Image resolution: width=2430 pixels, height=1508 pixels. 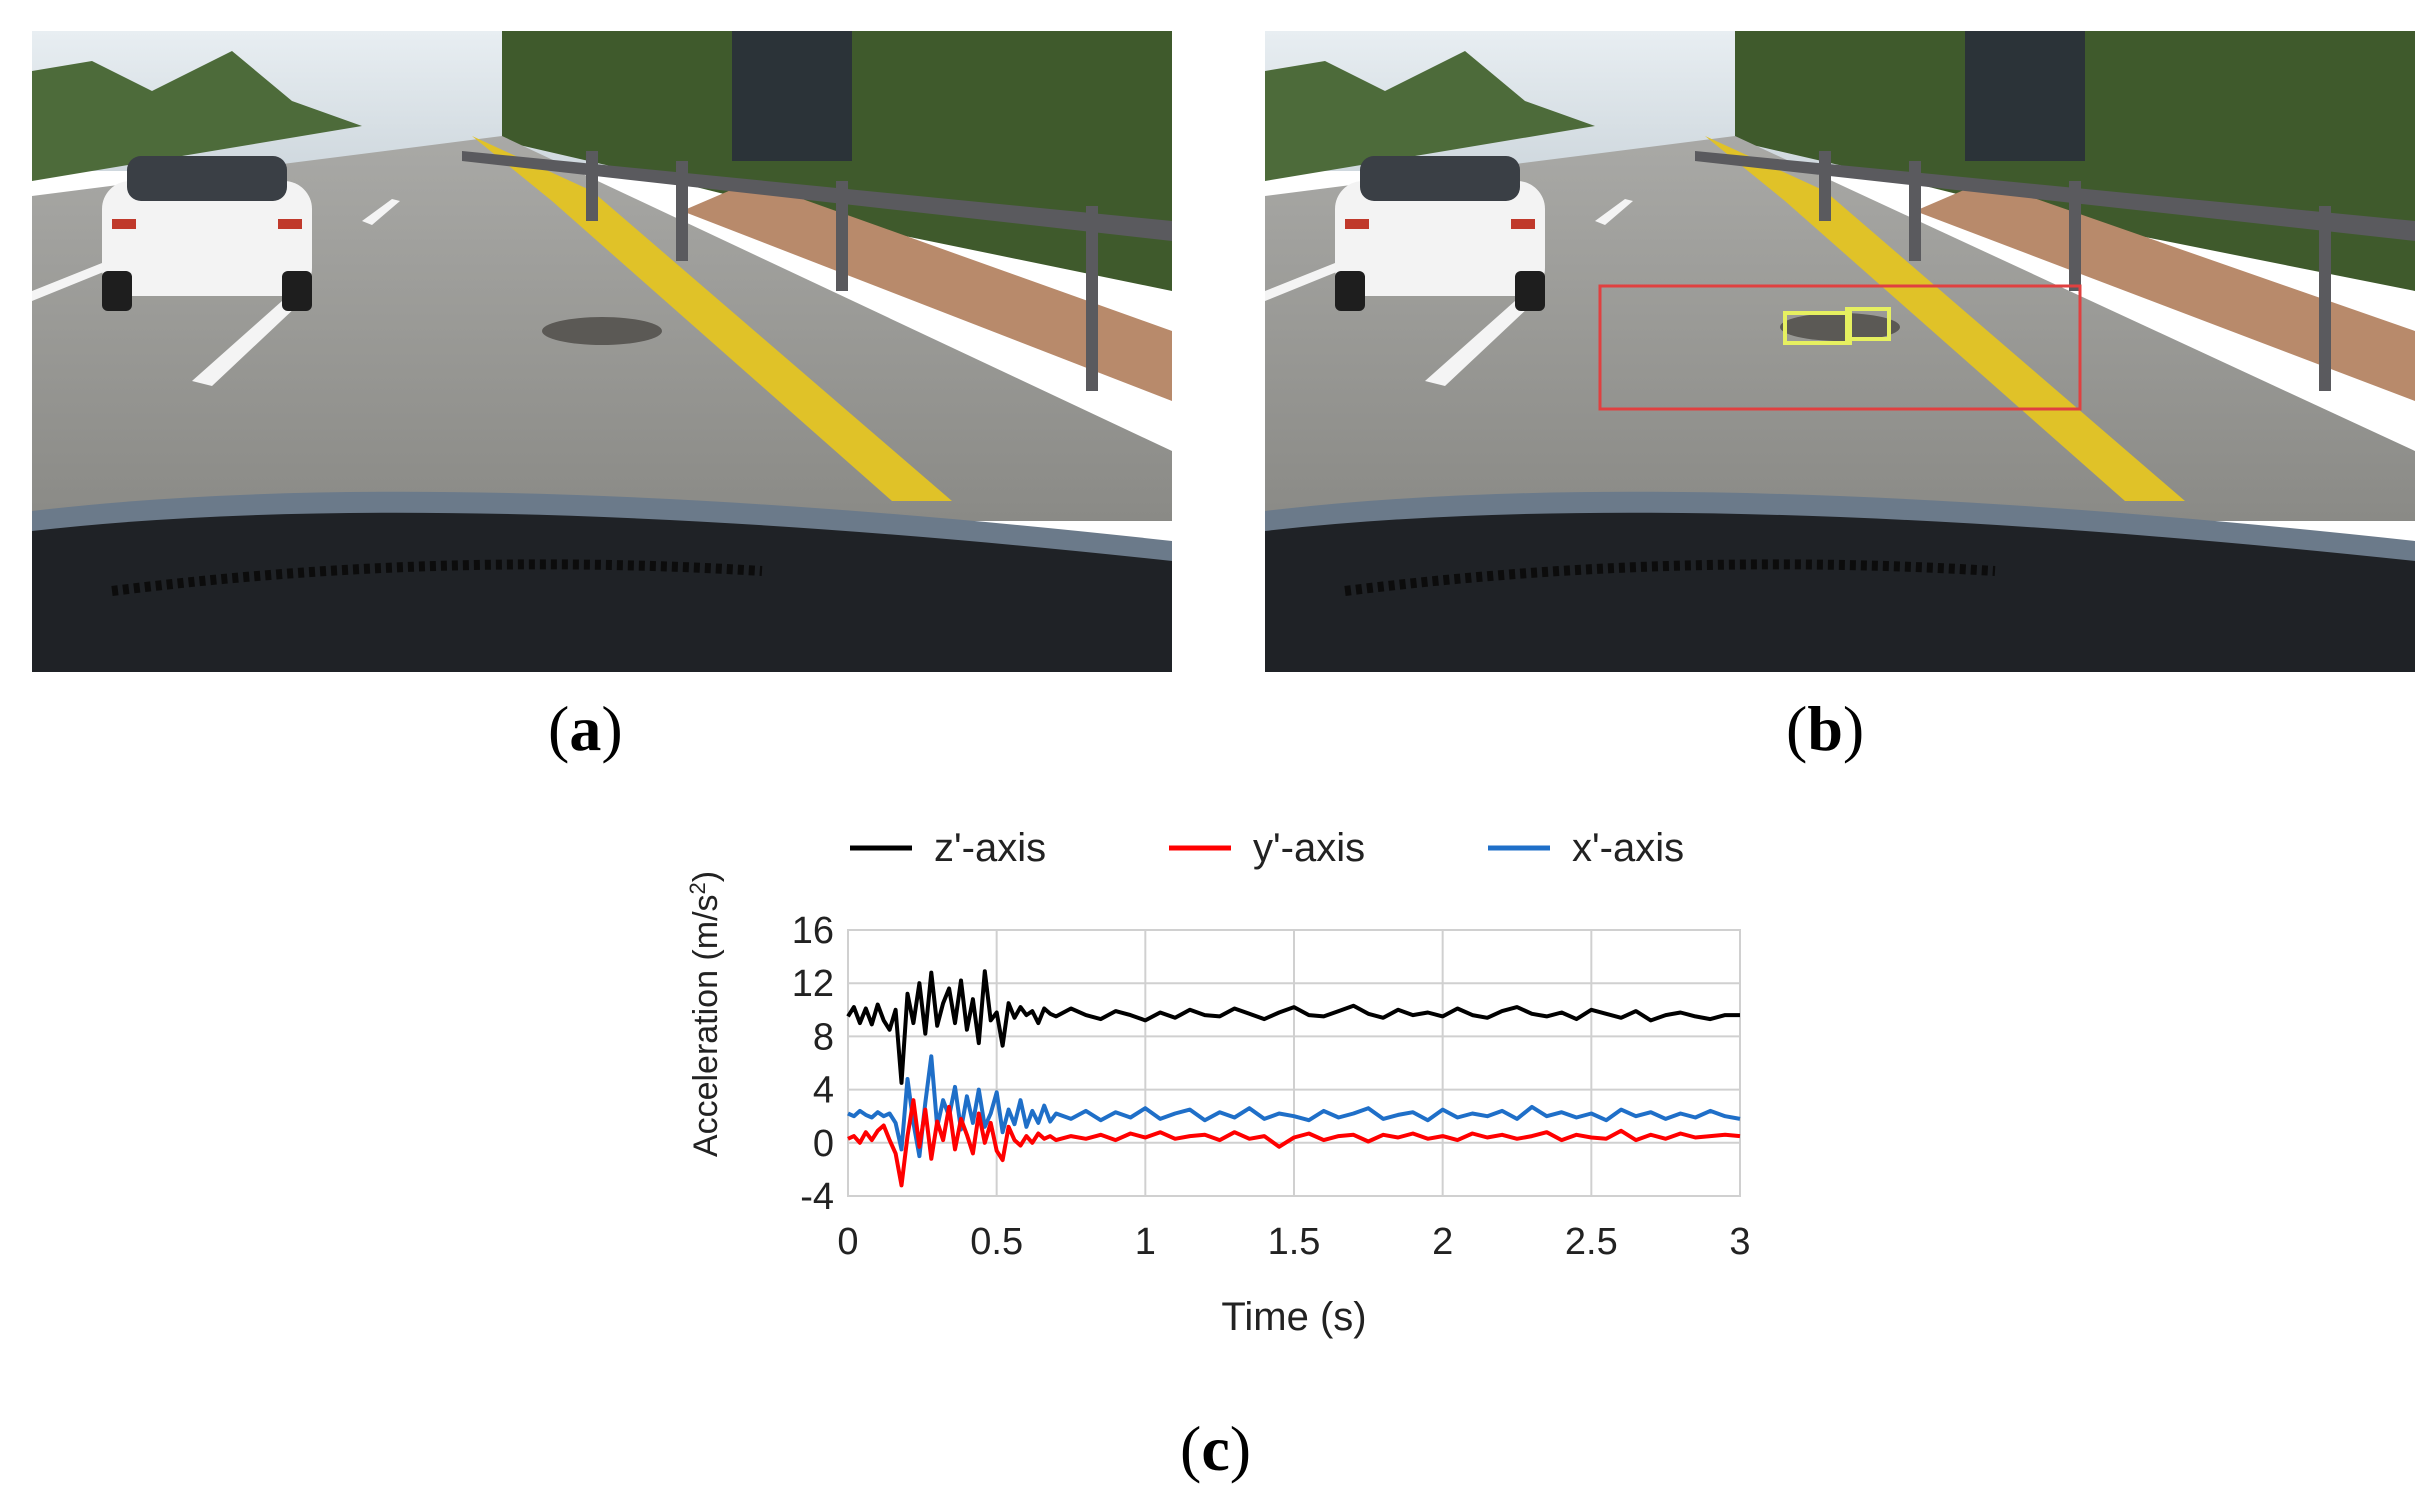 What do you see at coordinates (1628, 848) in the screenshot?
I see `legend-label: x'-axis` at bounding box center [1628, 848].